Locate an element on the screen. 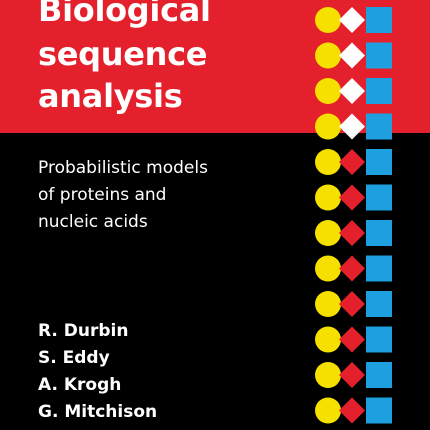 The width and height of the screenshot is (430, 430). subtitle-line-2: of proteins and is located at coordinates (102, 195).